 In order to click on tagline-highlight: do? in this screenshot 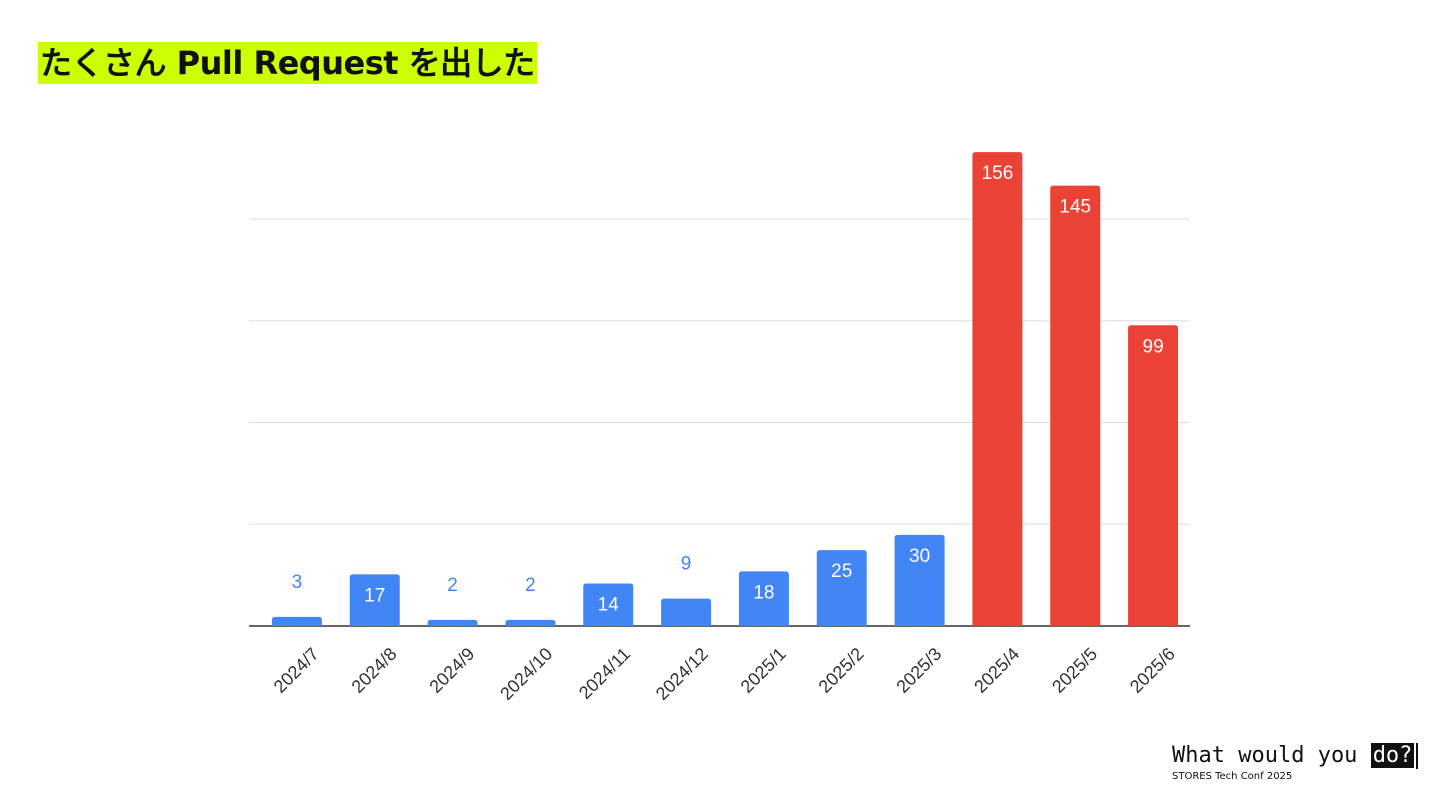, I will do `click(1392, 755)`.